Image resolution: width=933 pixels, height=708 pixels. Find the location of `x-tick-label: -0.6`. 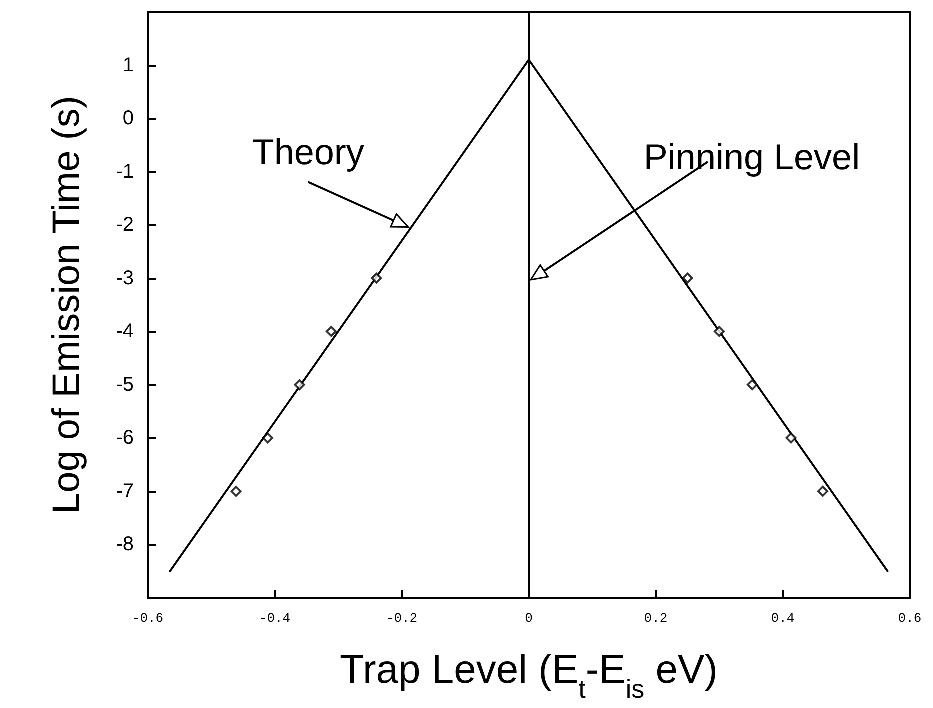

x-tick-label: -0.6 is located at coordinates (148, 618).